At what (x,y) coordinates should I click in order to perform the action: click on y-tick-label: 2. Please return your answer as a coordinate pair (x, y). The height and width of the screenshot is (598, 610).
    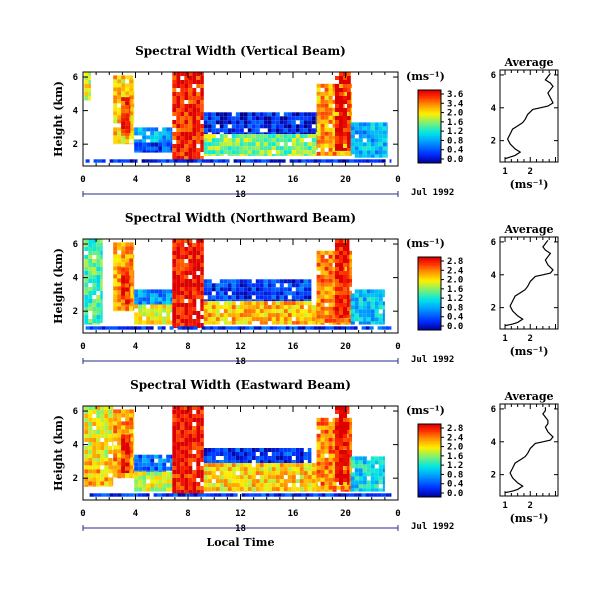
    Looking at the image, I should click on (493, 142).